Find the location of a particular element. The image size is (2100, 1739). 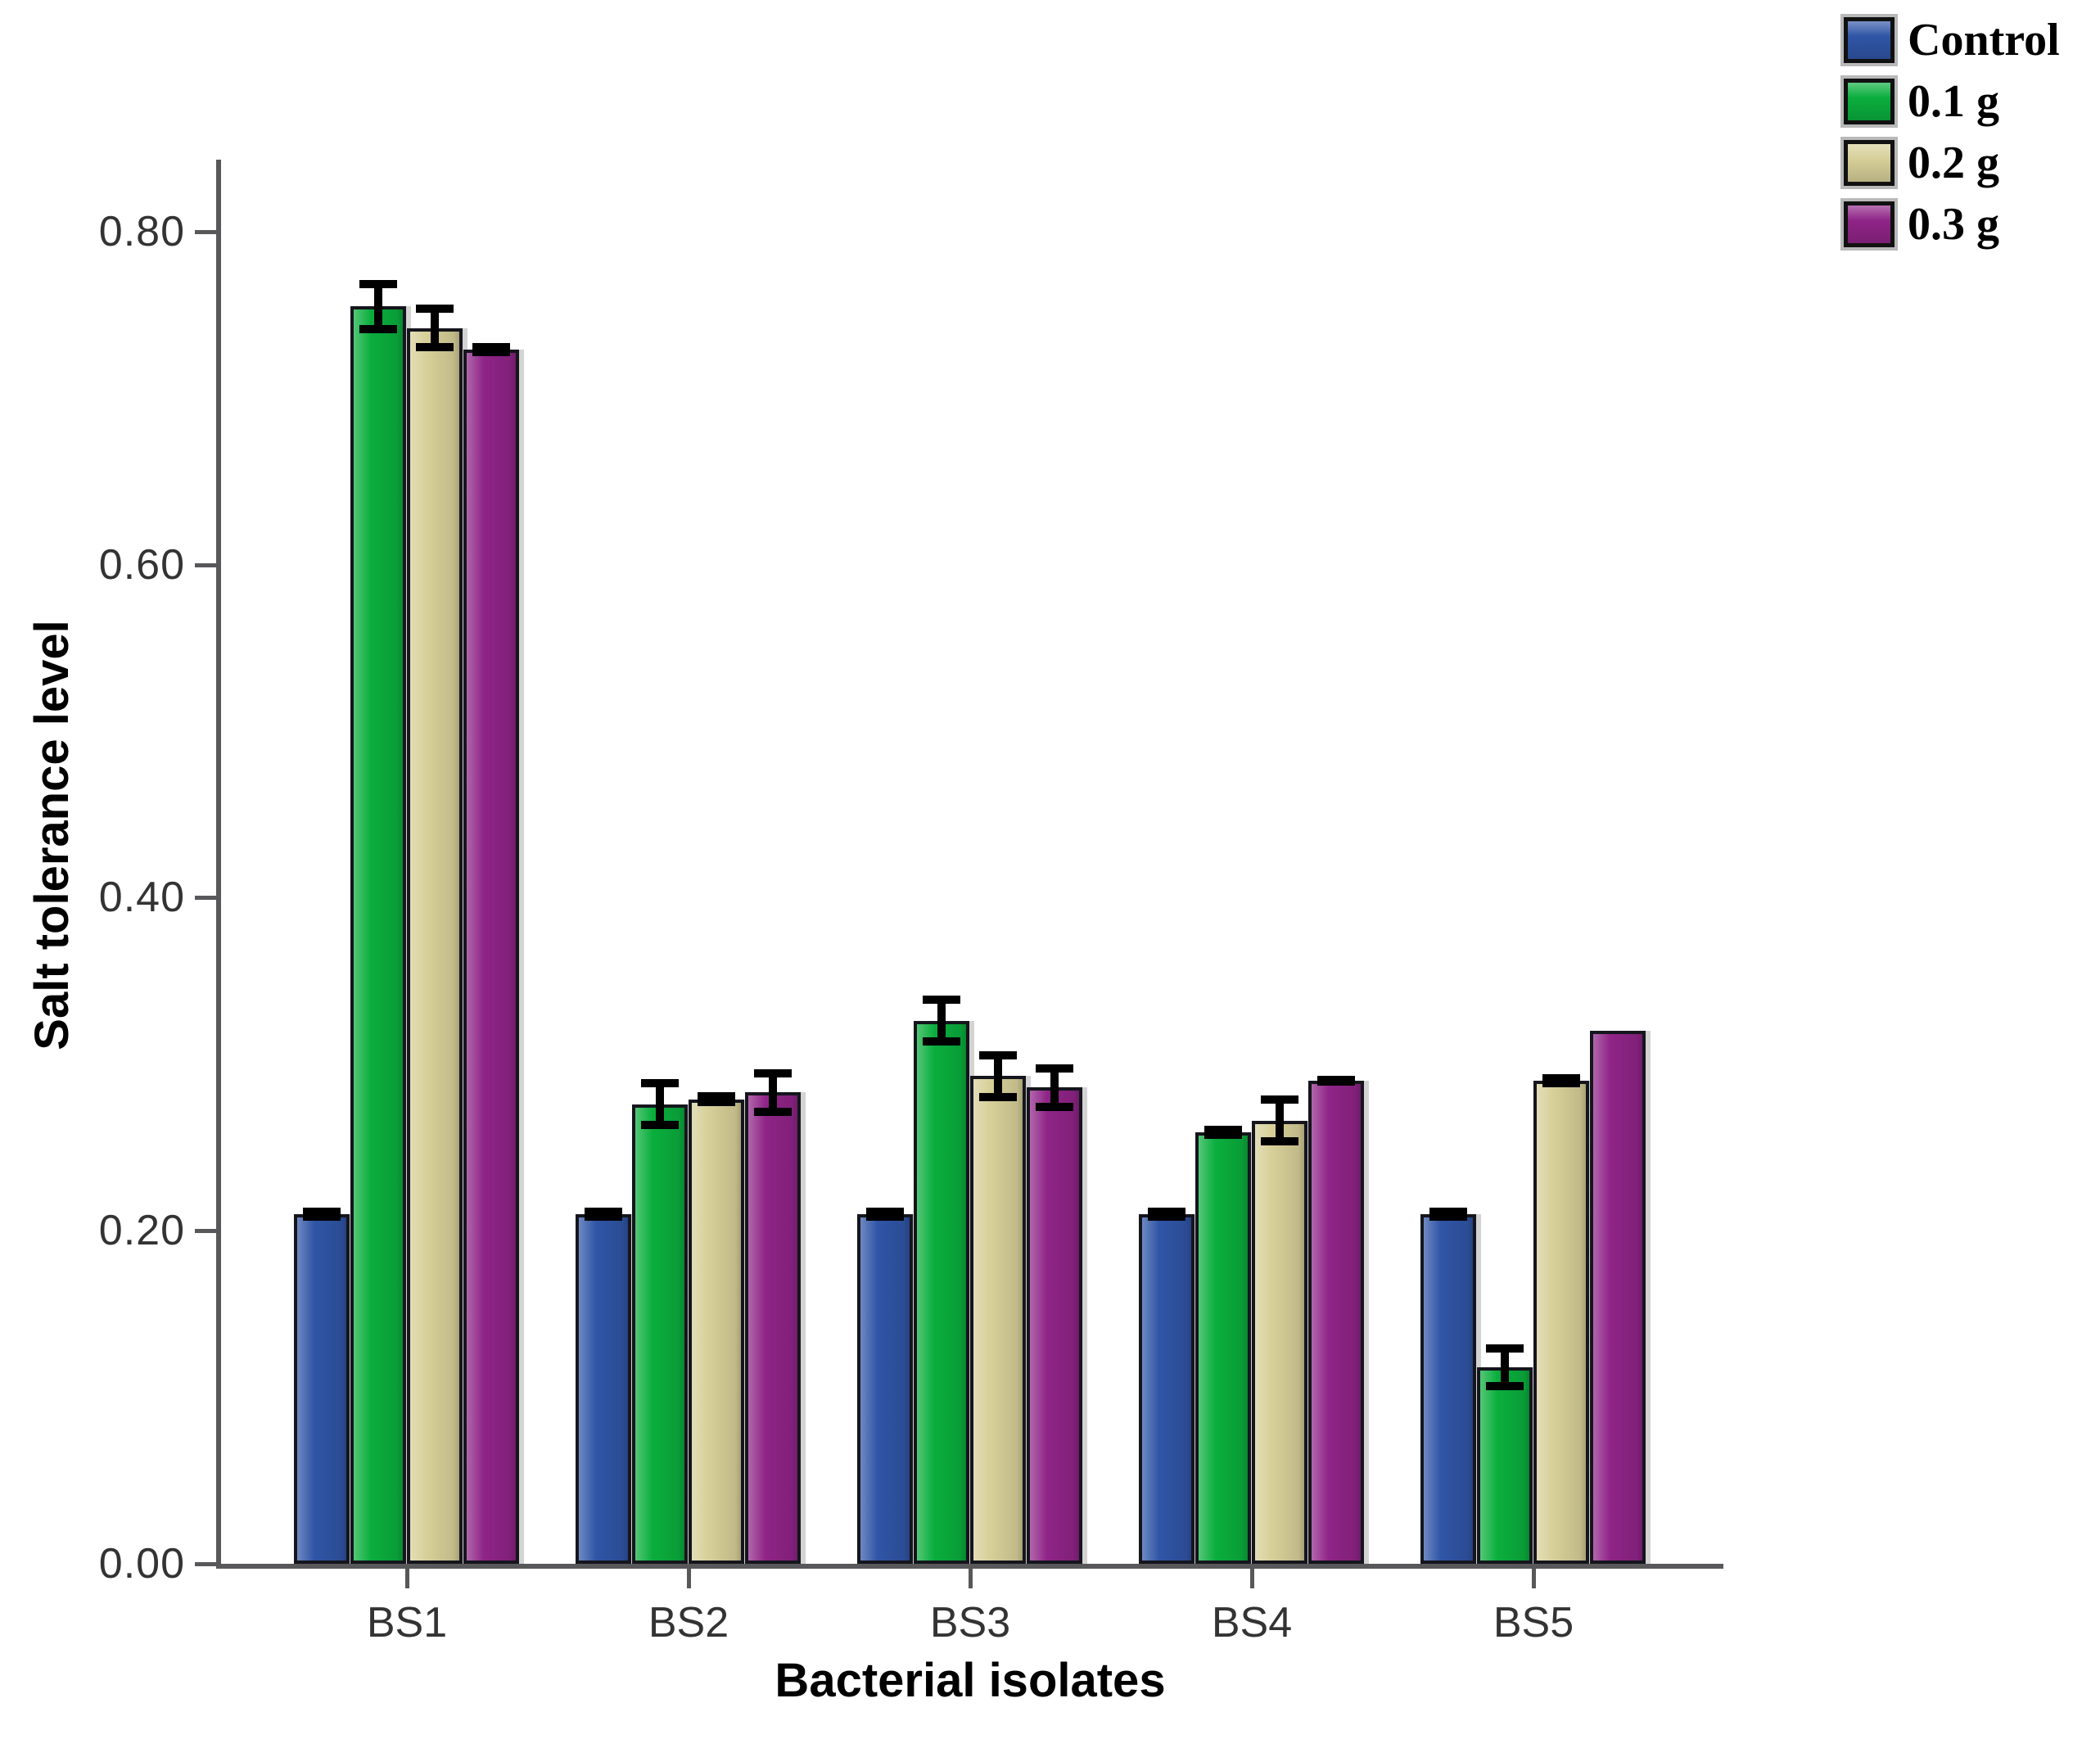

legend-item-0-2-g: 0.2 g is located at coordinates (1952, 163).